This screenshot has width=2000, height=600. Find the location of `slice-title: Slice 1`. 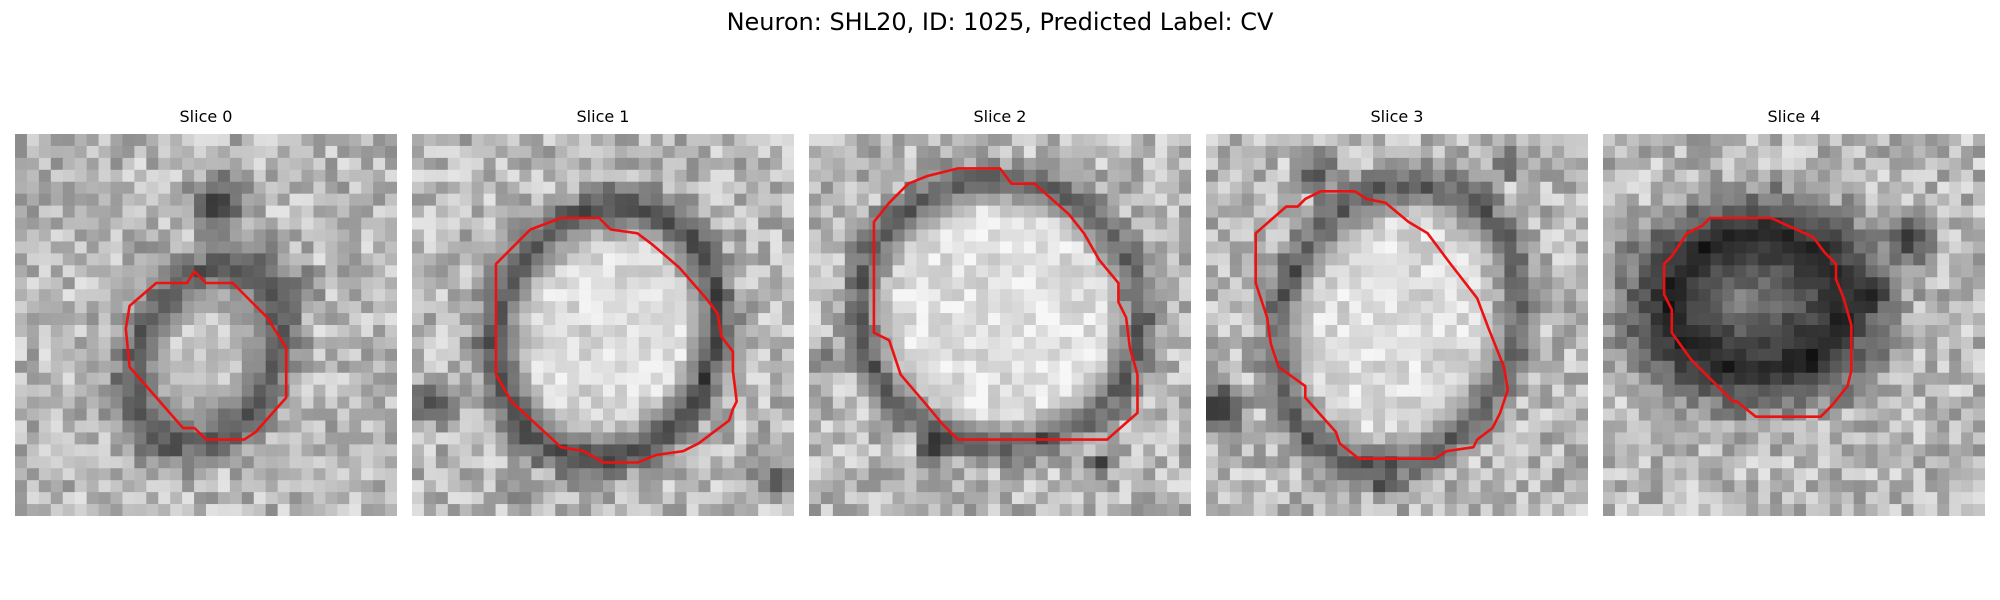

slice-title: Slice 1 is located at coordinates (603, 116).